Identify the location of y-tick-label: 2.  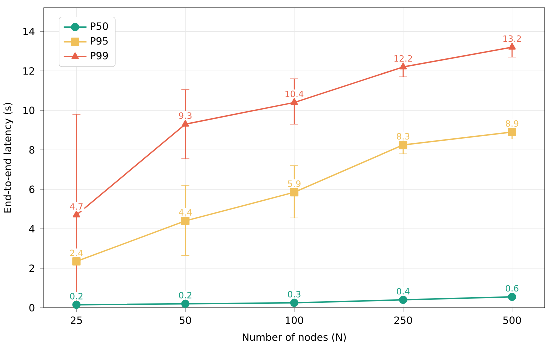
(32, 268).